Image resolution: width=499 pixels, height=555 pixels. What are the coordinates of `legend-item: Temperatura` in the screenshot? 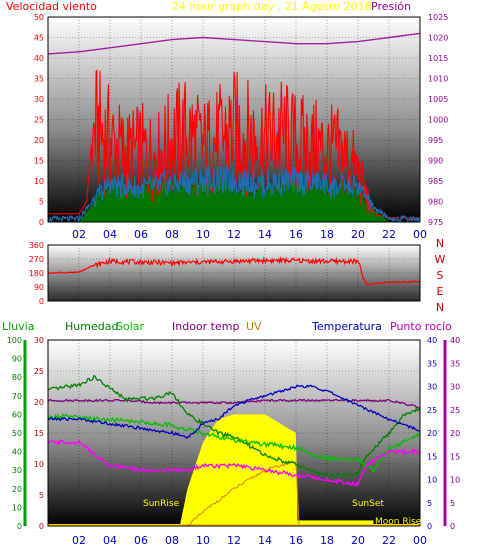 It's located at (346, 326).